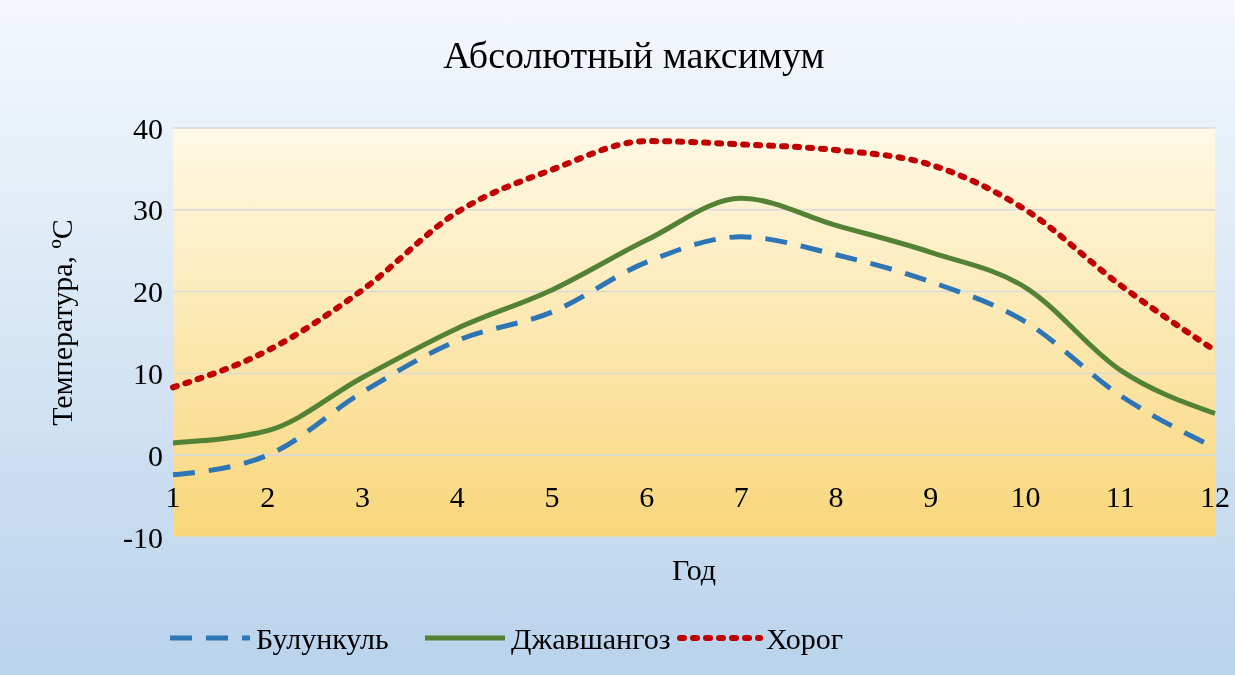 The image size is (1235, 675). What do you see at coordinates (148, 292) in the screenshot?
I see `y-tick-label: 20` at bounding box center [148, 292].